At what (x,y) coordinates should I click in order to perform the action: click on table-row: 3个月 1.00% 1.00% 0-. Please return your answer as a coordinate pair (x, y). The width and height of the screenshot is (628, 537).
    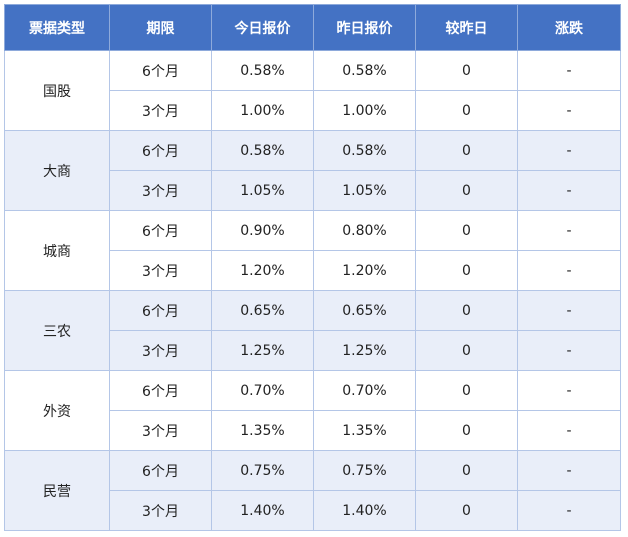
    Looking at the image, I should click on (313, 110).